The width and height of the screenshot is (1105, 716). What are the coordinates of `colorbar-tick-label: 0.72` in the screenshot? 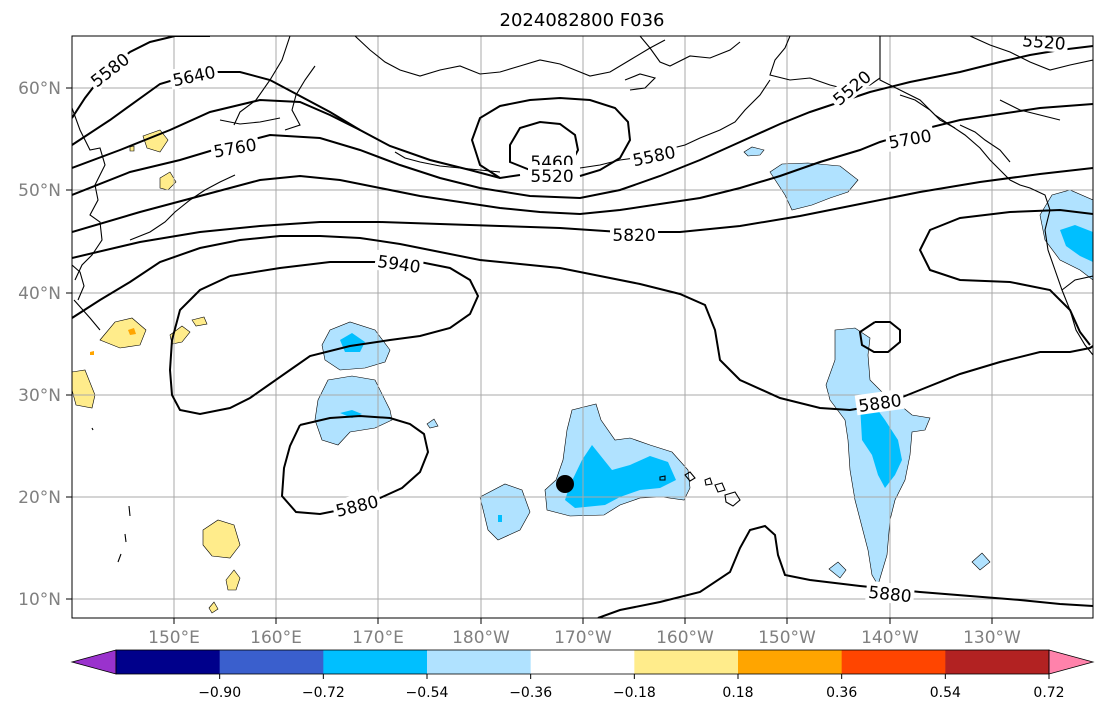 It's located at (1048, 693).